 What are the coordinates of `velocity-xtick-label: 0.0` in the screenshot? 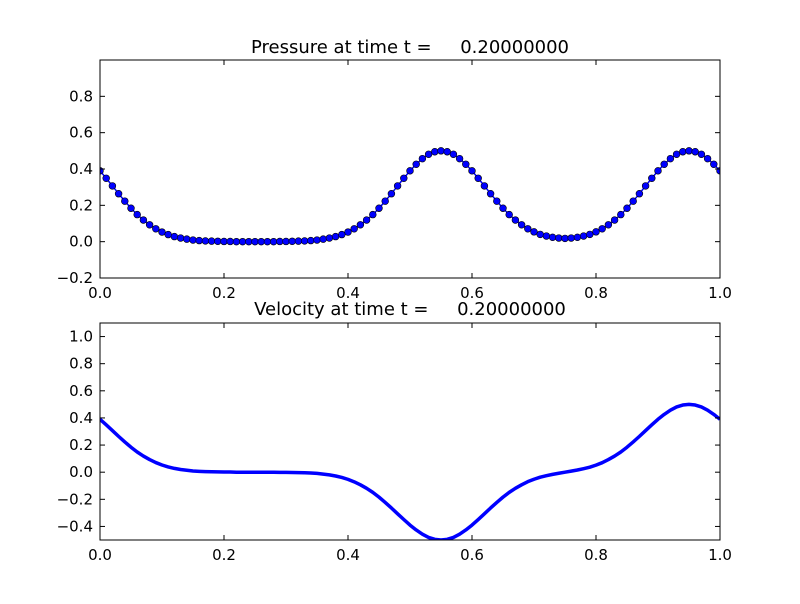 It's located at (100, 555).